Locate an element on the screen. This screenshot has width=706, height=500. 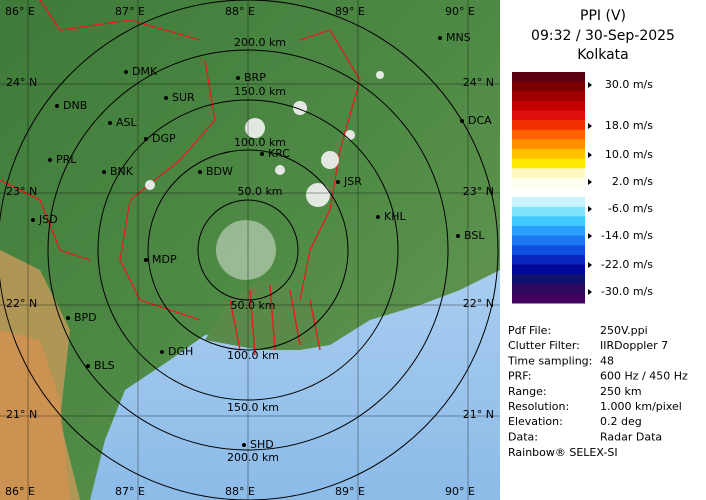
info-key: Pdf File: is located at coordinates (529, 330).